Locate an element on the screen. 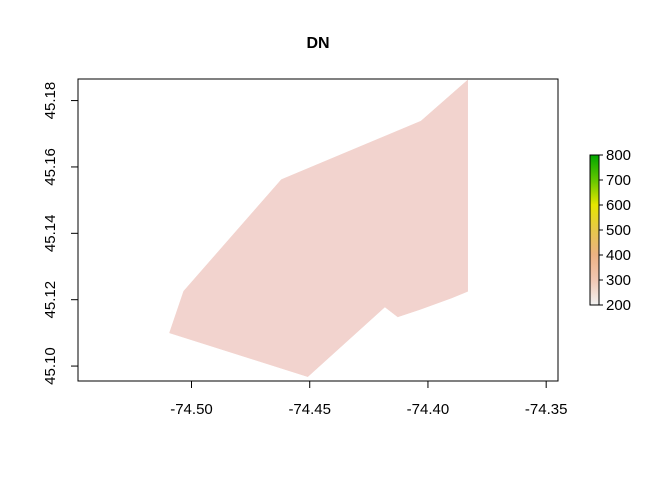 The height and width of the screenshot is (480, 672). legend-tick-label: 300 is located at coordinates (618, 280).